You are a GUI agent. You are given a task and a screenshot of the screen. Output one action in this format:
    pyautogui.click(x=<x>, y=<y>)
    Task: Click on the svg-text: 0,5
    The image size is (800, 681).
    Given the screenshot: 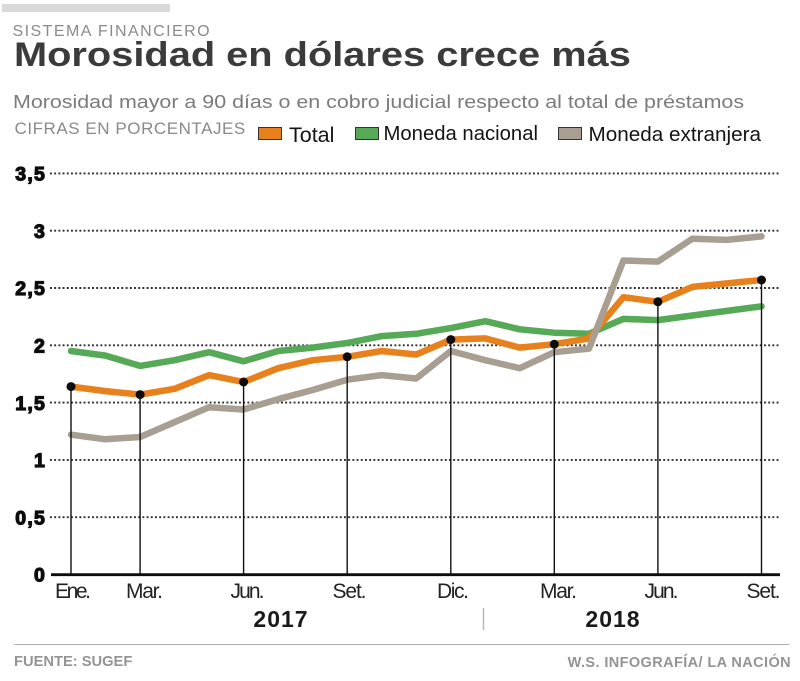 What is the action you would take?
    pyautogui.click(x=30, y=518)
    